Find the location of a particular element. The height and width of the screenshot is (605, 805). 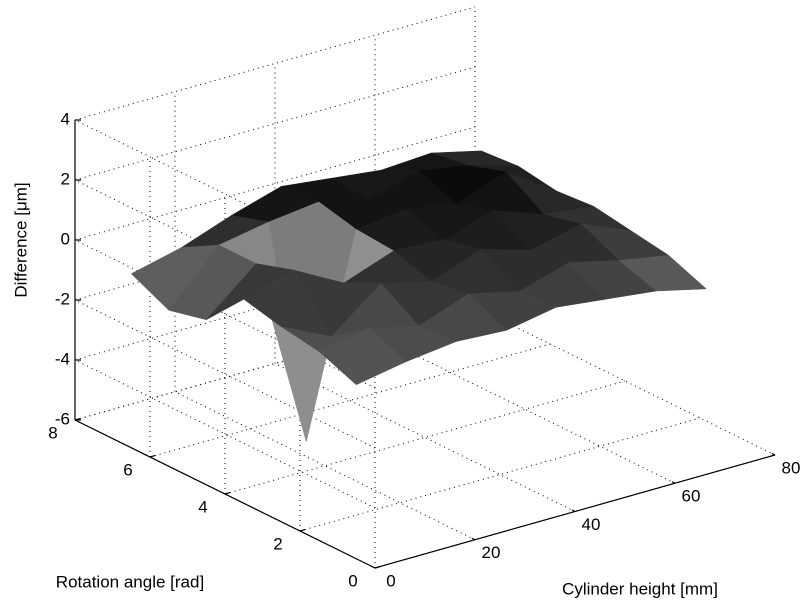

x-tick-label: 60 is located at coordinates (691, 496).